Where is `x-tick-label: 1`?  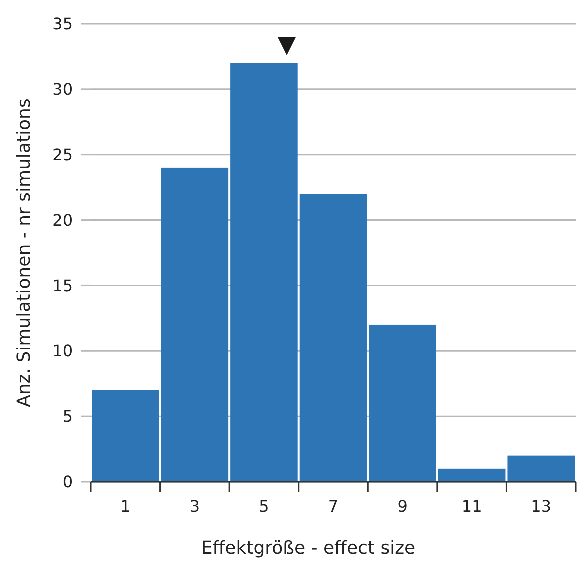 x-tick-label: 1 is located at coordinates (125, 506).